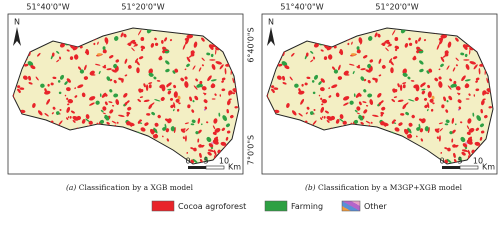 The height and width of the screenshot is (240, 500). Describe the element at coordinates (163, 206) in the screenshot. I see `legend-swatch` at that location.